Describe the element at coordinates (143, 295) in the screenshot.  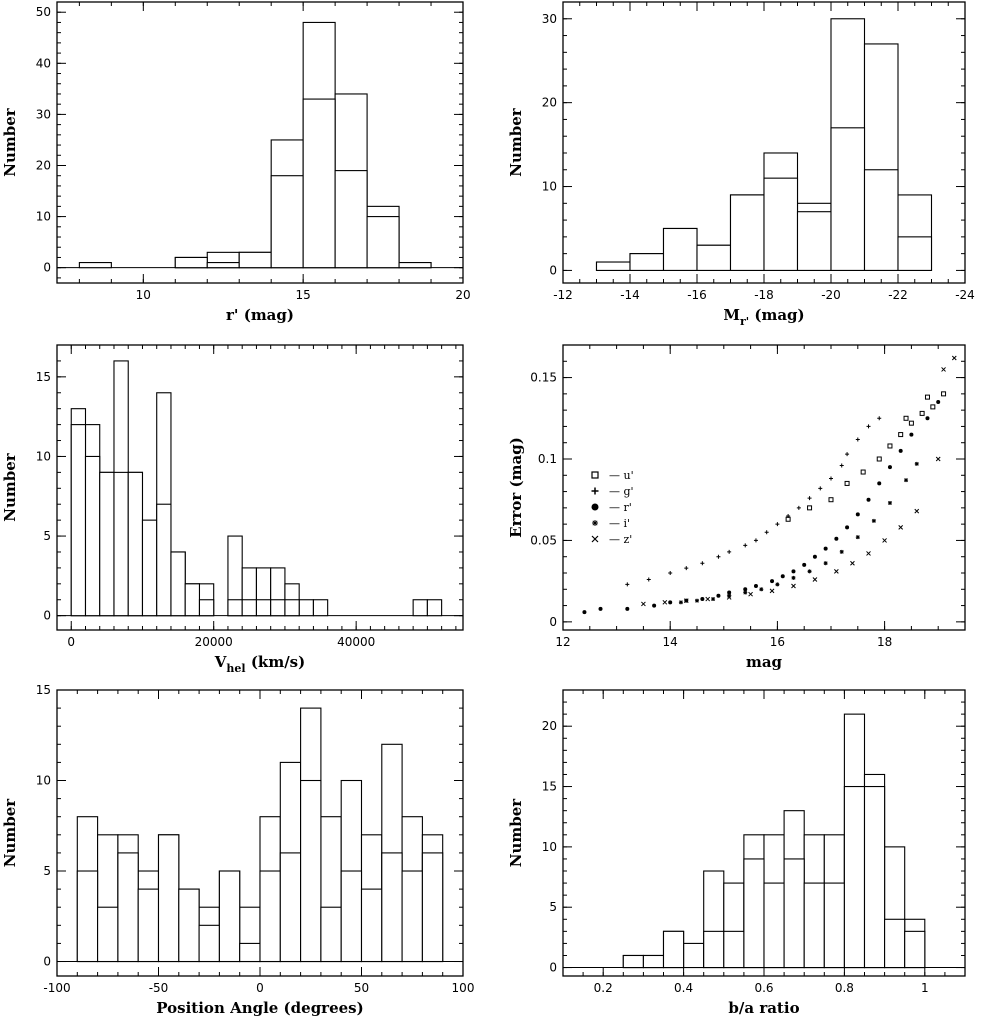
I see `x-tick-label: 10` at that location.